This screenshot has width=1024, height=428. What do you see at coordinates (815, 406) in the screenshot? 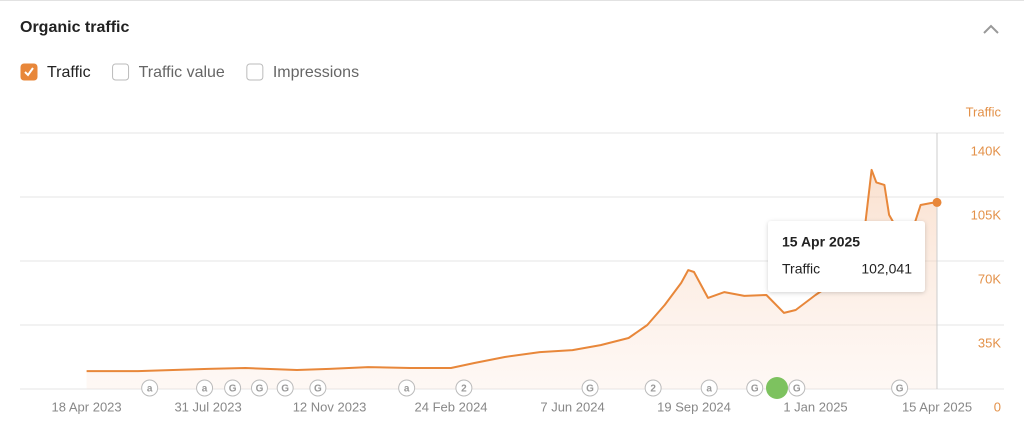
I see `x-tick-label: 1 Jan 2025` at bounding box center [815, 406].